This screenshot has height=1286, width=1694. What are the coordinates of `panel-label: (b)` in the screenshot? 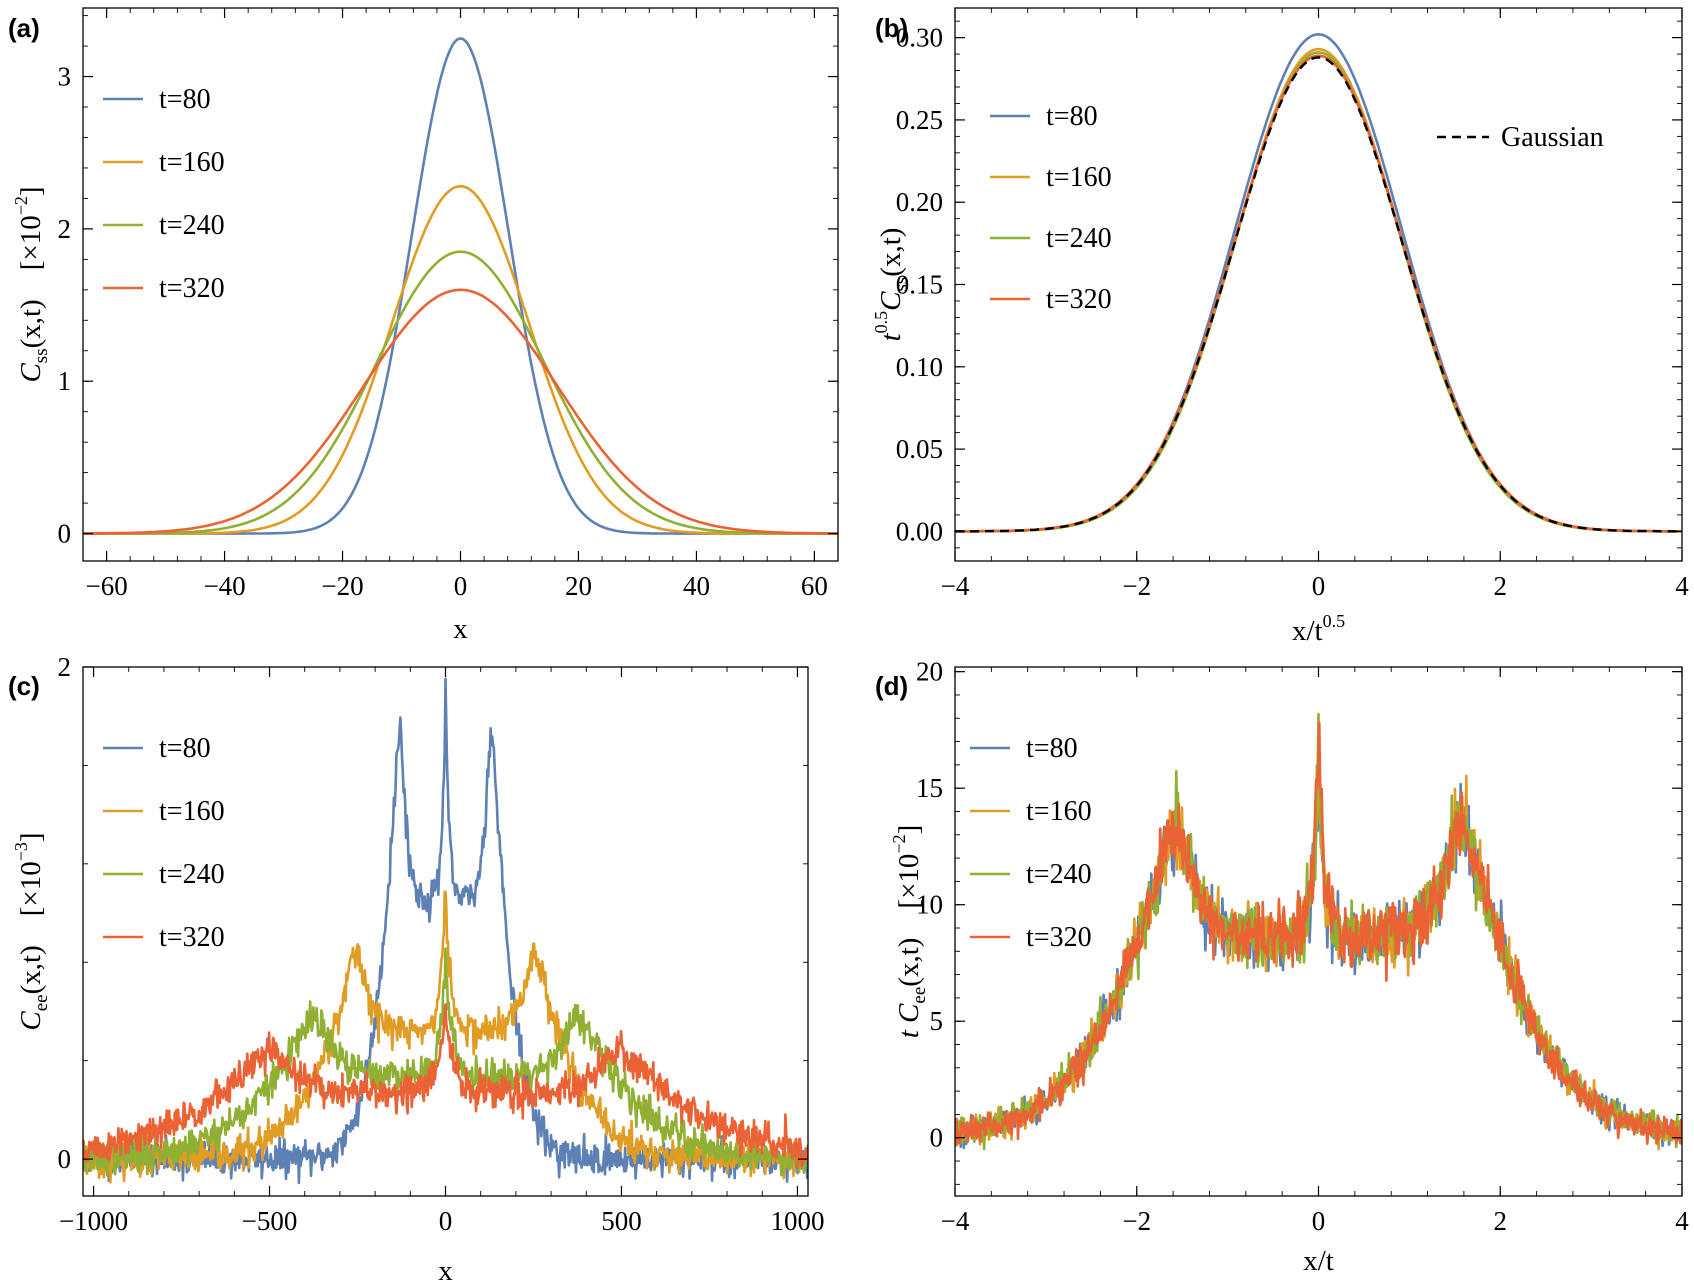 It's located at (891, 28).